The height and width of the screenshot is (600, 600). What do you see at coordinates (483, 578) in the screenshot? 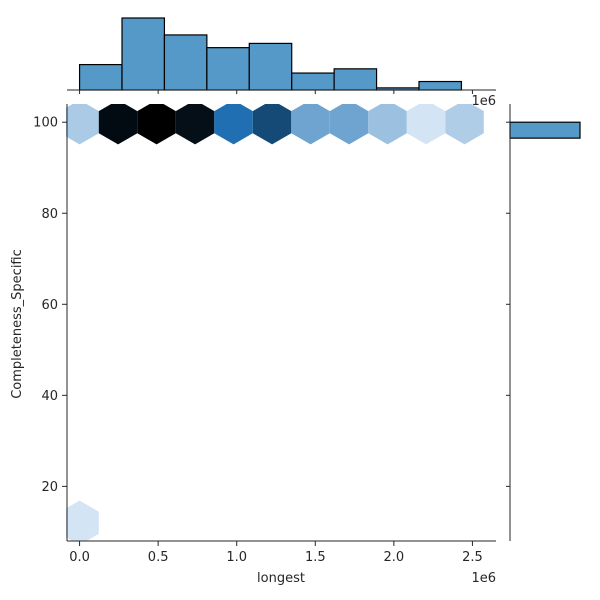
I see `x-offset-text: 1e6` at bounding box center [483, 578].